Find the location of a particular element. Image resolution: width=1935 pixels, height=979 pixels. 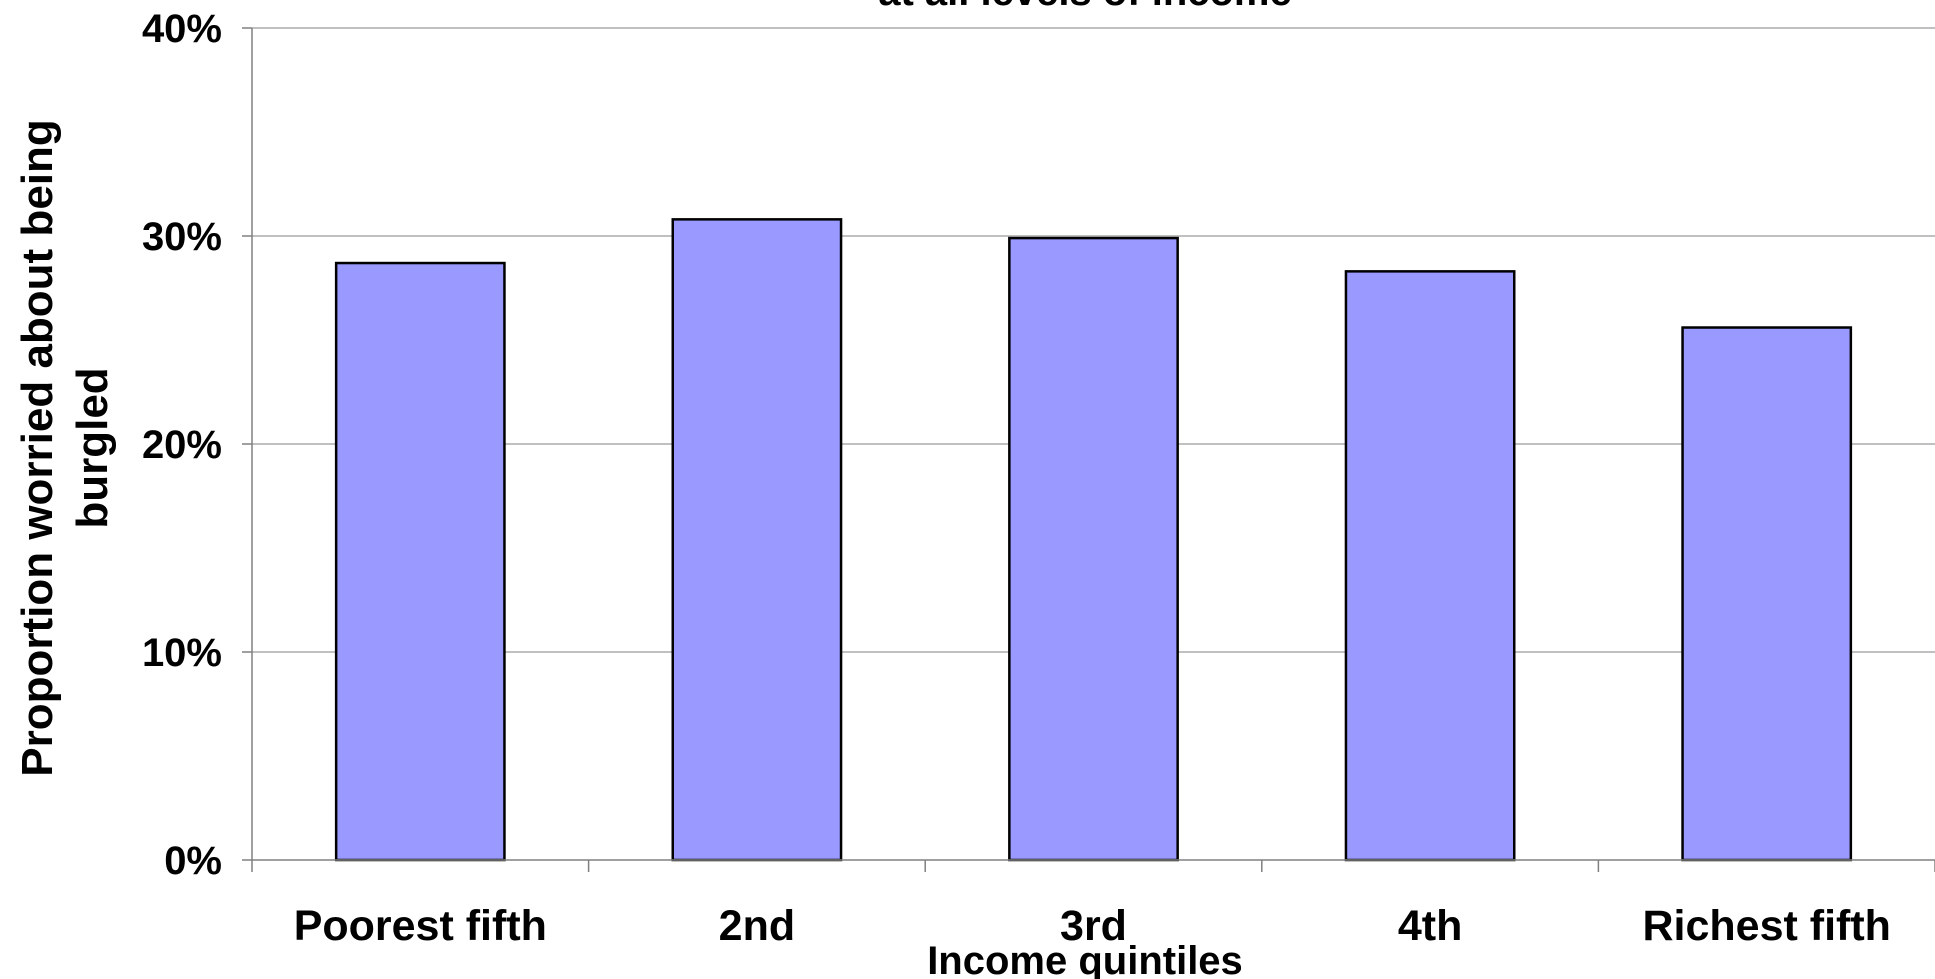

x-category-labels: Poorest fifth 2nd 3rd 4th Richest fifth is located at coordinates (1092, 926).